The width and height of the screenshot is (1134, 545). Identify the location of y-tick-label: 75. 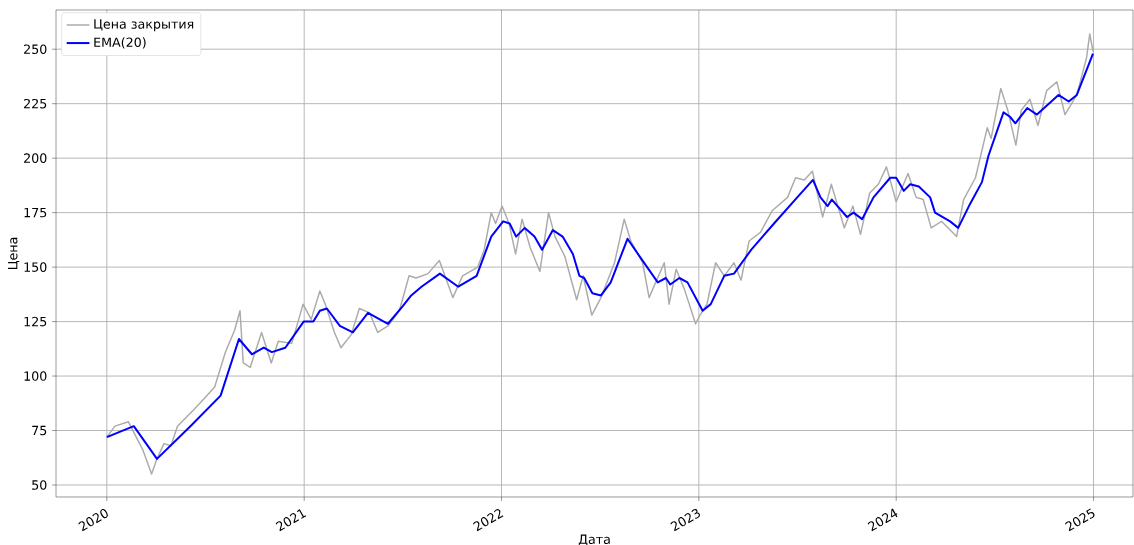
(39, 430).